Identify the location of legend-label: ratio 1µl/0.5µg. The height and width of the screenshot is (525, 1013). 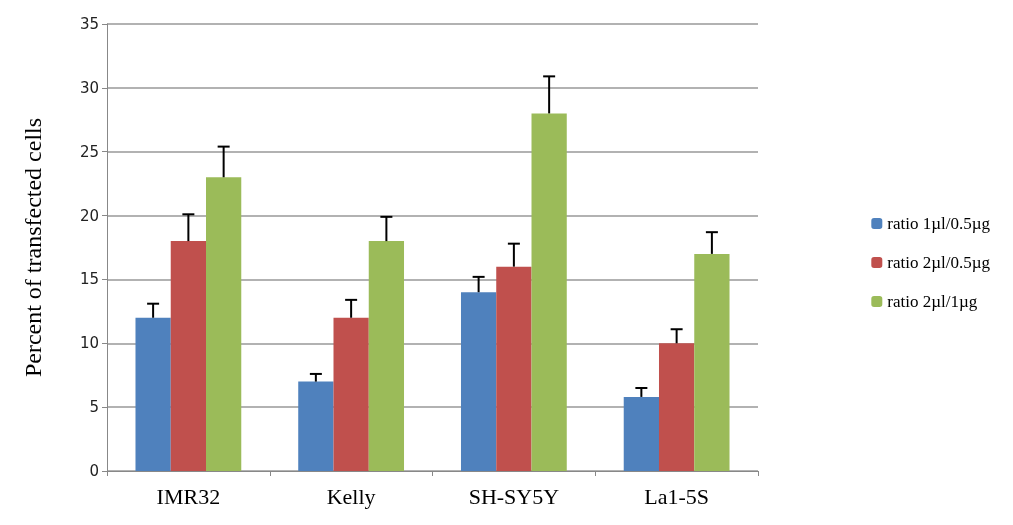
(939, 223).